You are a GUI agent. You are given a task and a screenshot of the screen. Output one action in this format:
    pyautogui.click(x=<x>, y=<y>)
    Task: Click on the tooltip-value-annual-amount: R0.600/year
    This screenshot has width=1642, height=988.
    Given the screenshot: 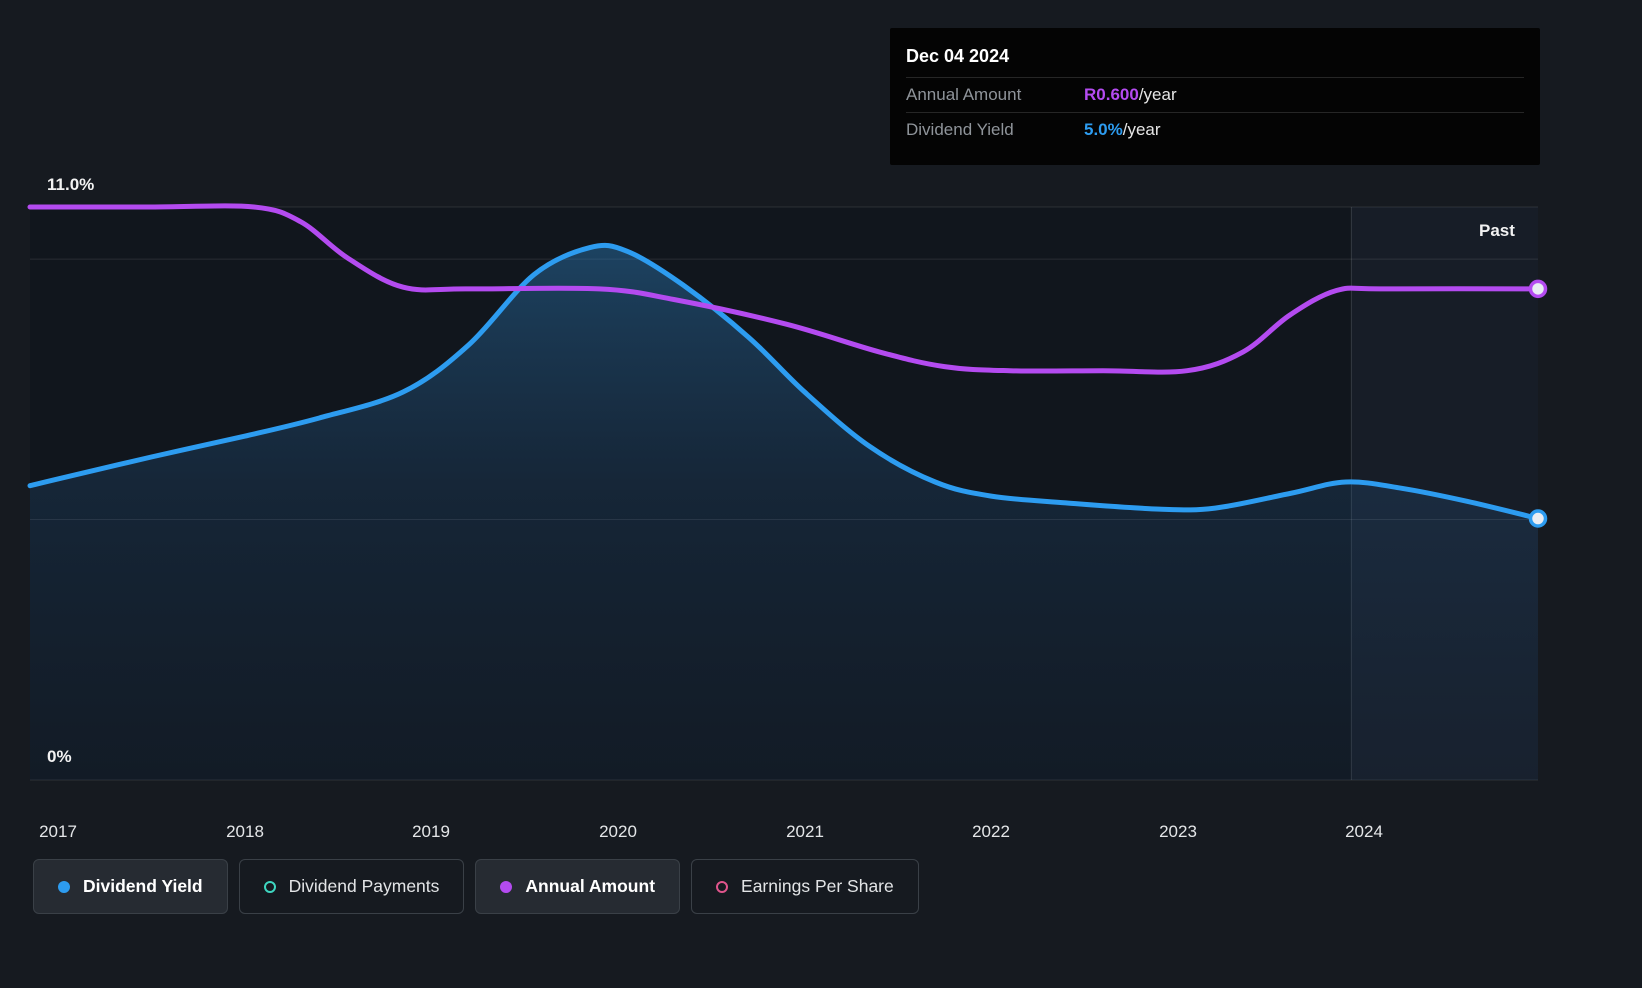 What is the action you would take?
    pyautogui.click(x=1130, y=94)
    